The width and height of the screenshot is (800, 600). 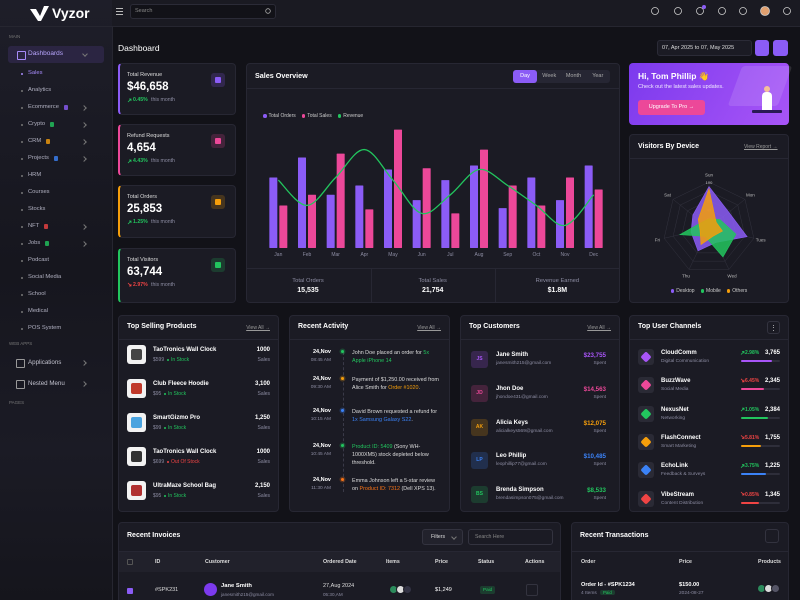 What do you see at coordinates (37, 294) in the screenshot?
I see `submenu-item: School` at bounding box center [37, 294].